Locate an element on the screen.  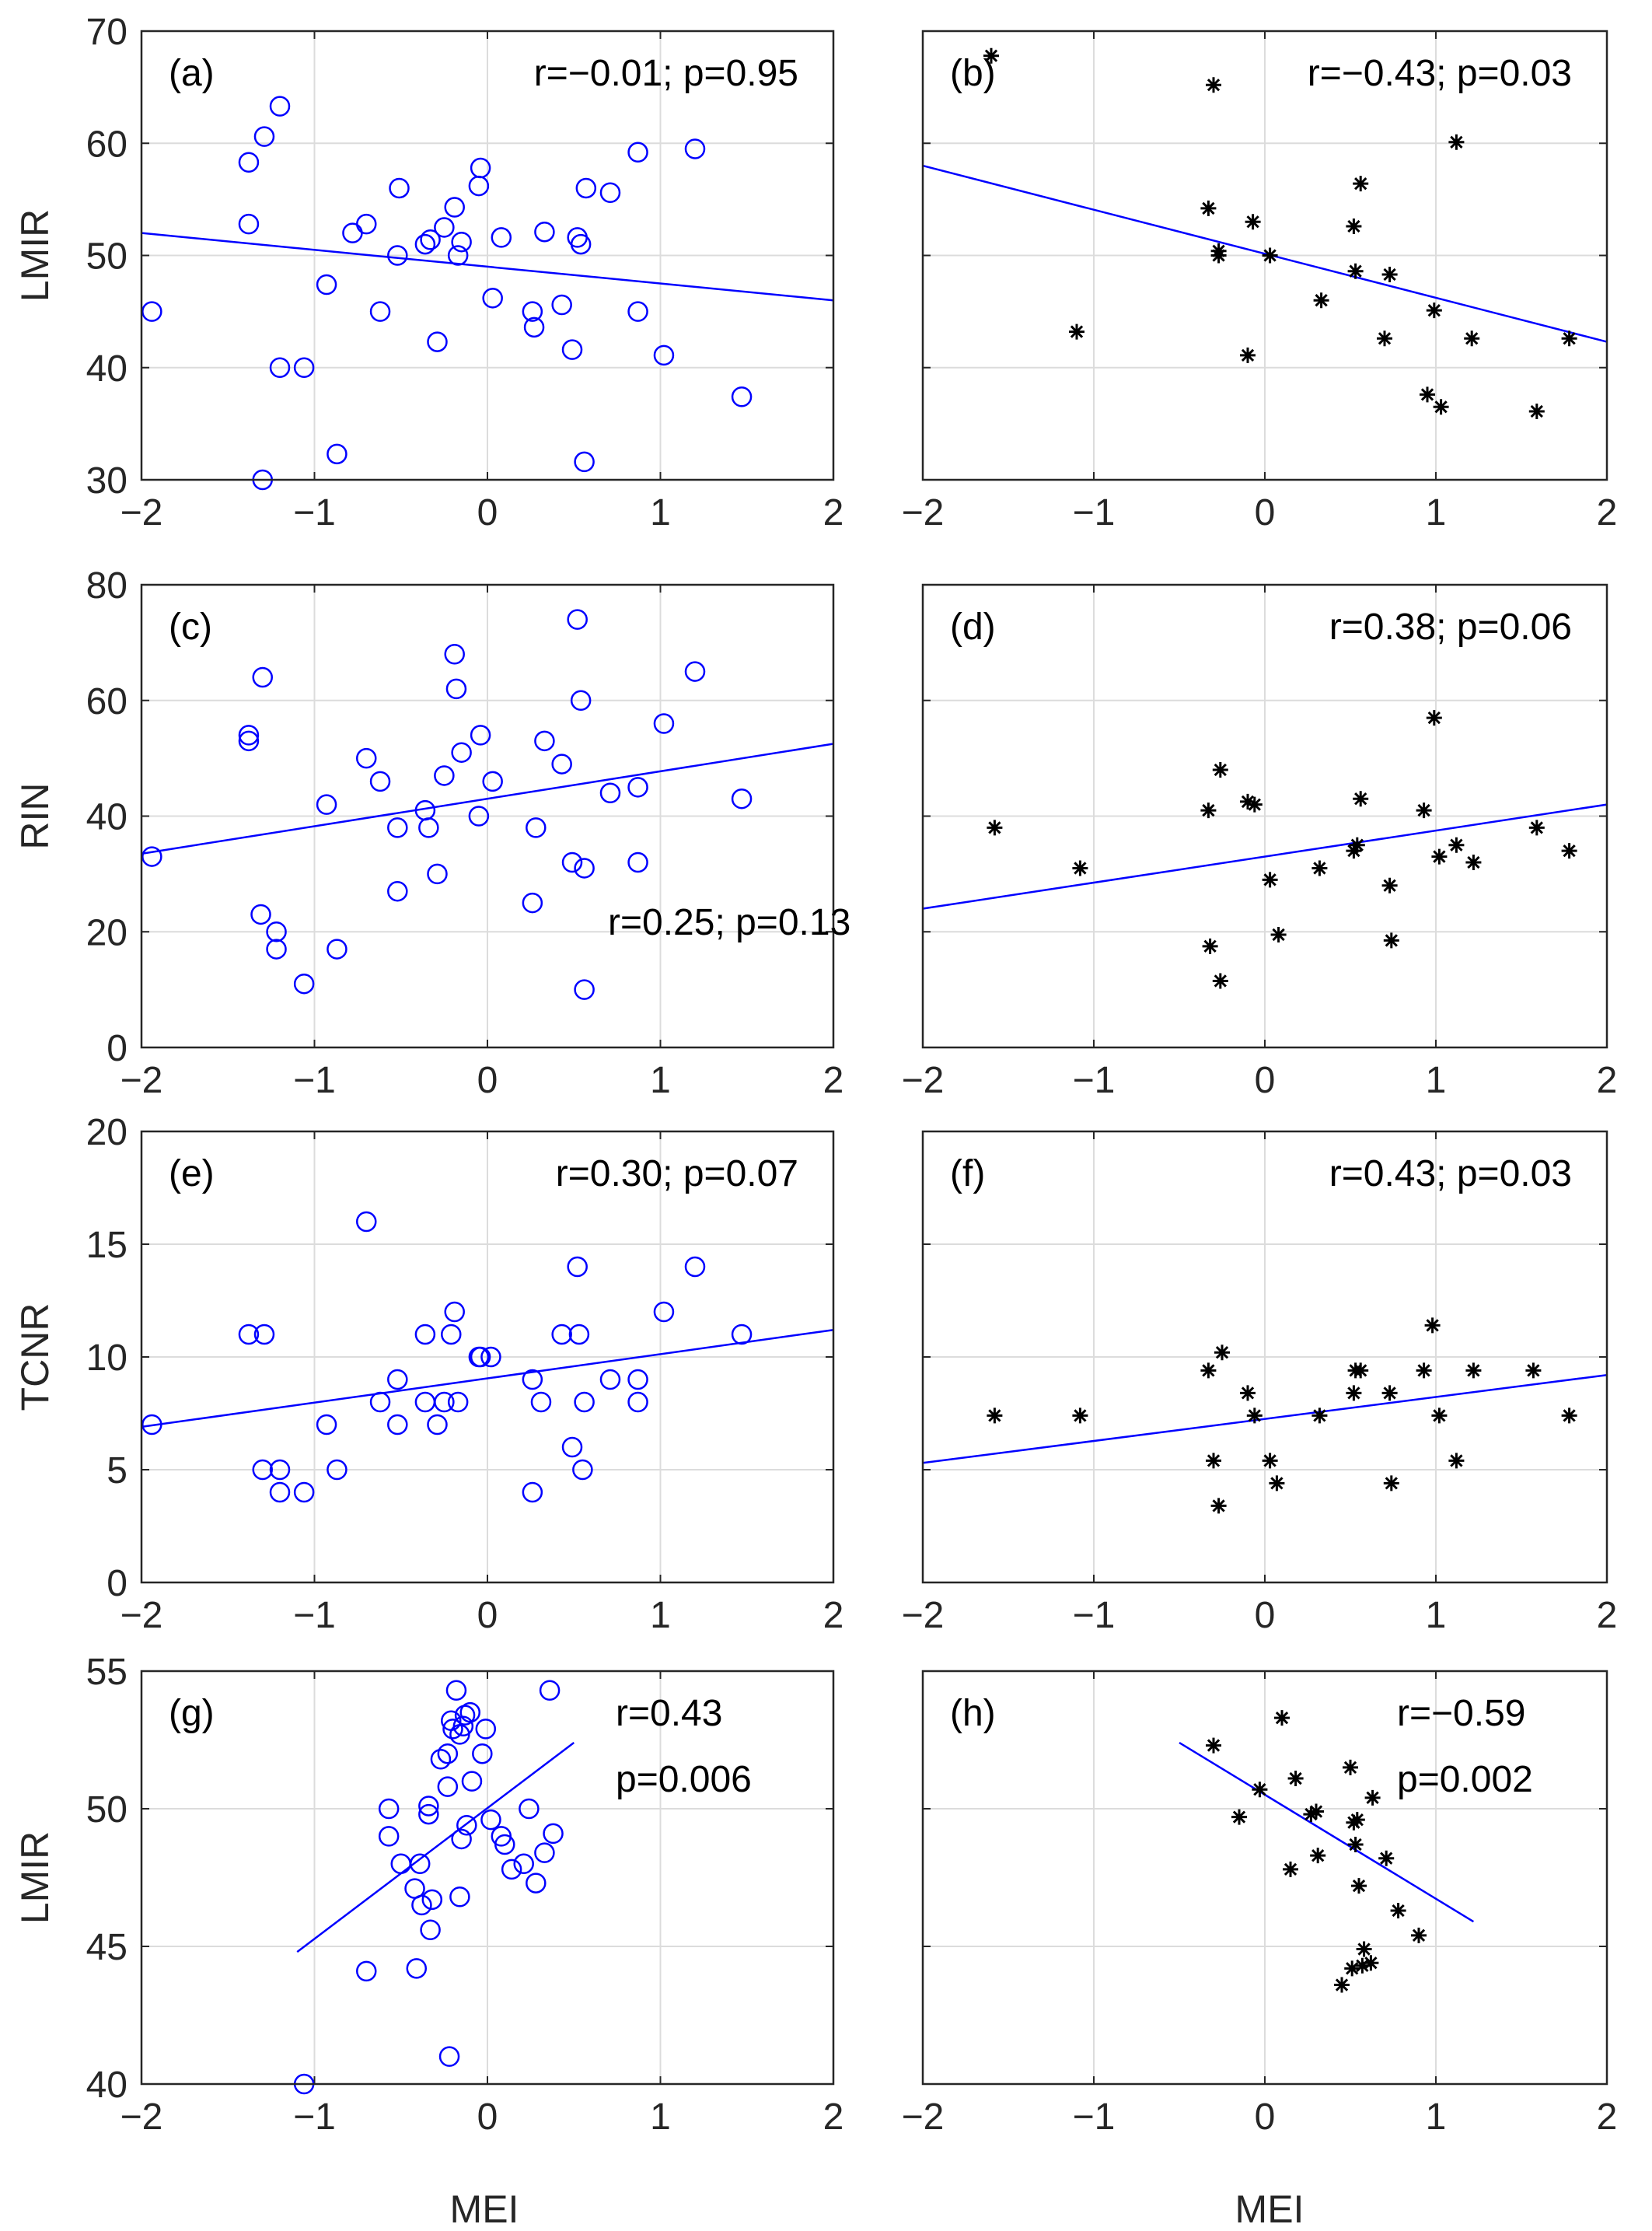
stats-annotation: r=0.43; p=0.03 is located at coordinates (1450, 1173).